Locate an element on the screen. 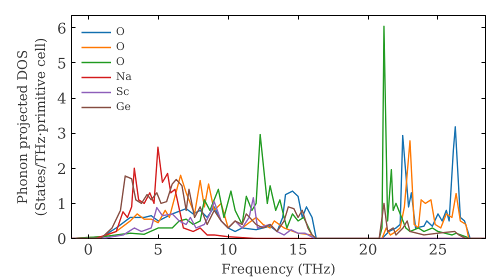 Image resolution: width=500 pixels, height=280 pixels. y-tick-label: 1 is located at coordinates (62, 204).